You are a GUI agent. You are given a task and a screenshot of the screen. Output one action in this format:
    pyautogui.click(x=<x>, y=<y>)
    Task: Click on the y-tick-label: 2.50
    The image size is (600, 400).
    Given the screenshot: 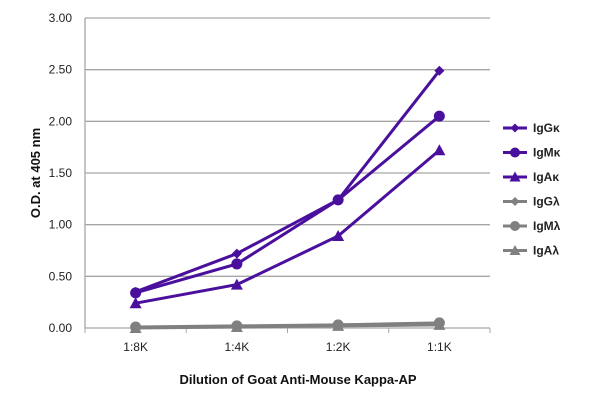 What is the action you would take?
    pyautogui.click(x=61, y=70)
    